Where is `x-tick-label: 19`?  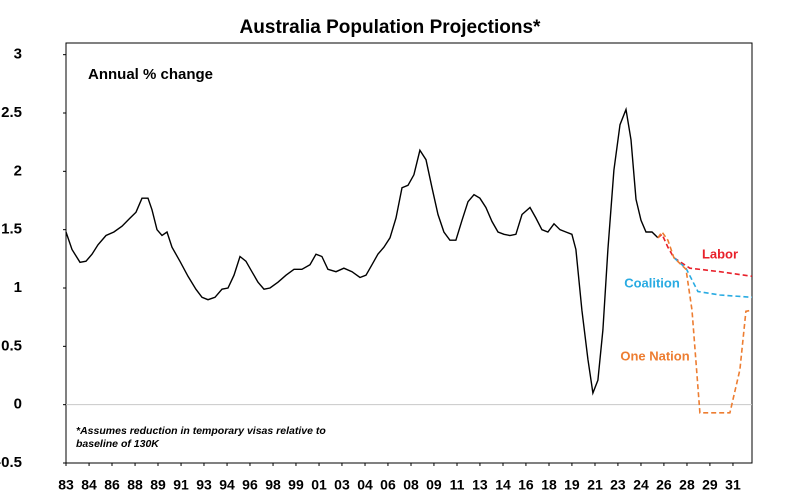
x-tick-label: 19 is located at coordinates (572, 485).